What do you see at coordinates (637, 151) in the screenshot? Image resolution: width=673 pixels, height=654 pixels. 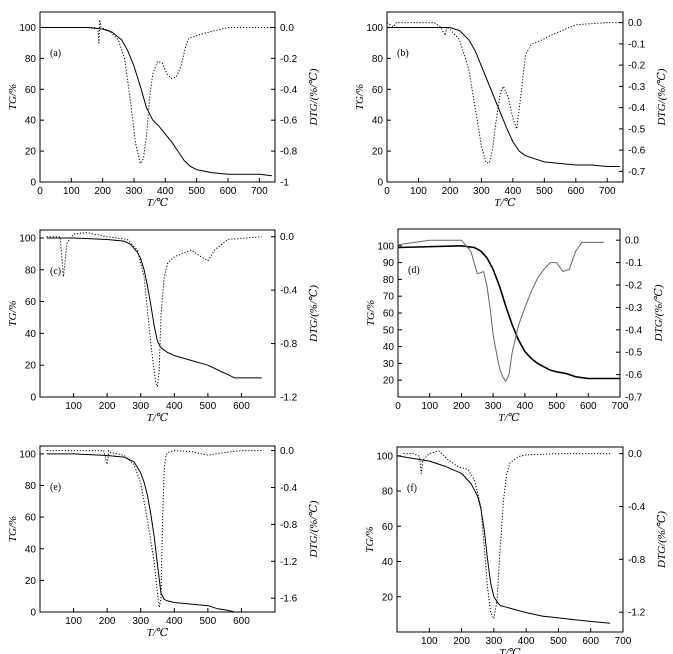 I see `y-right-tick-label: -0.6` at bounding box center [637, 151].